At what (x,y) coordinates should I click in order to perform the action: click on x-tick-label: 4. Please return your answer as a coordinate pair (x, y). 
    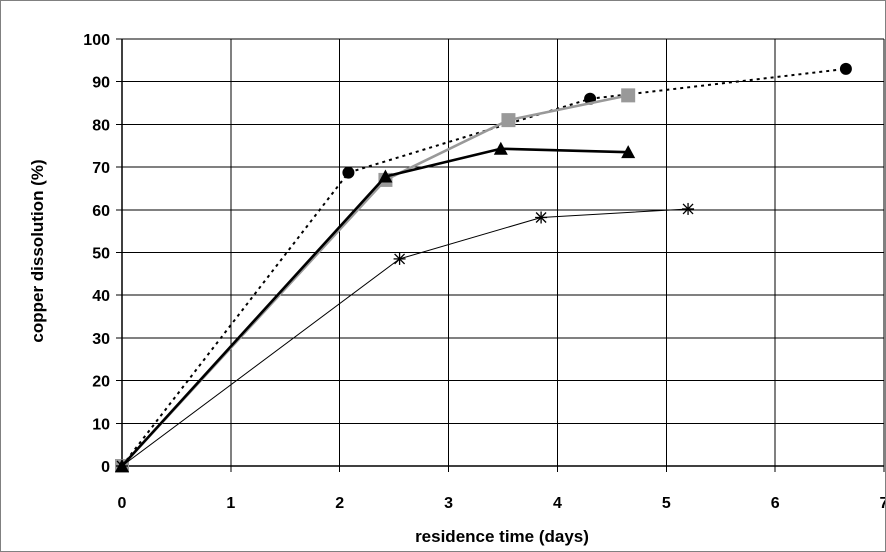
    Looking at the image, I should click on (557, 503).